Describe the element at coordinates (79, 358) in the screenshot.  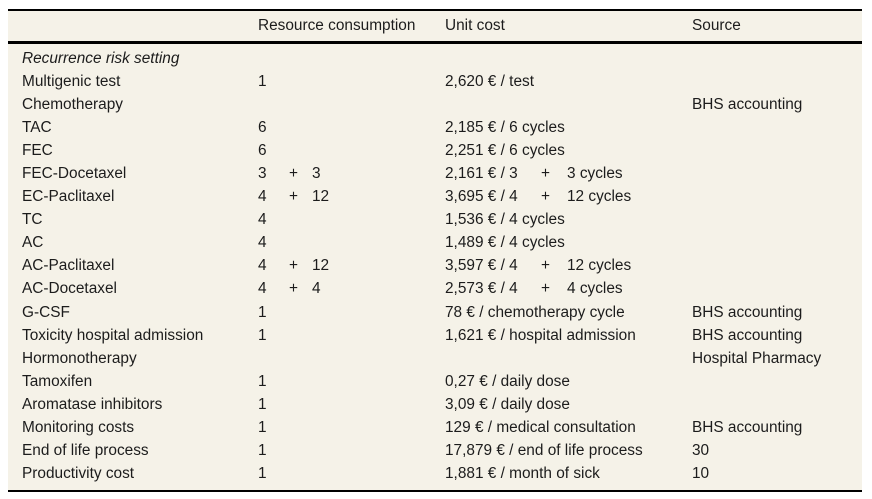
I see `item-name: Hormonotherapy` at that location.